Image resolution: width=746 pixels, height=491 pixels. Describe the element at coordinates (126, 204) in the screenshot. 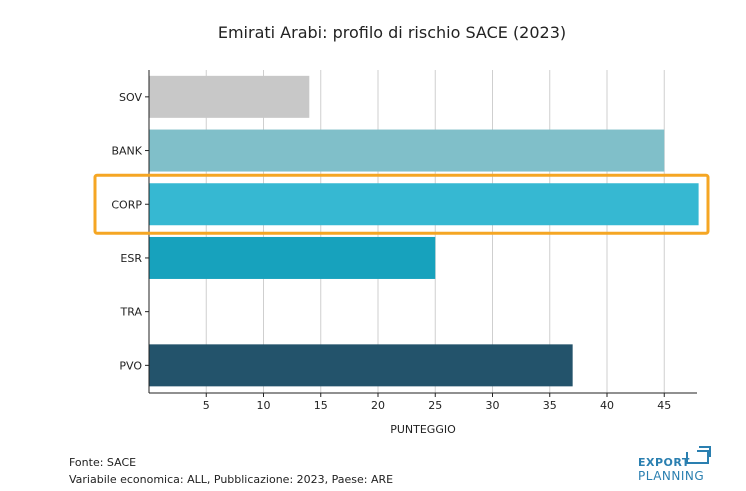

I see `y-tick-label: CORP` at that location.